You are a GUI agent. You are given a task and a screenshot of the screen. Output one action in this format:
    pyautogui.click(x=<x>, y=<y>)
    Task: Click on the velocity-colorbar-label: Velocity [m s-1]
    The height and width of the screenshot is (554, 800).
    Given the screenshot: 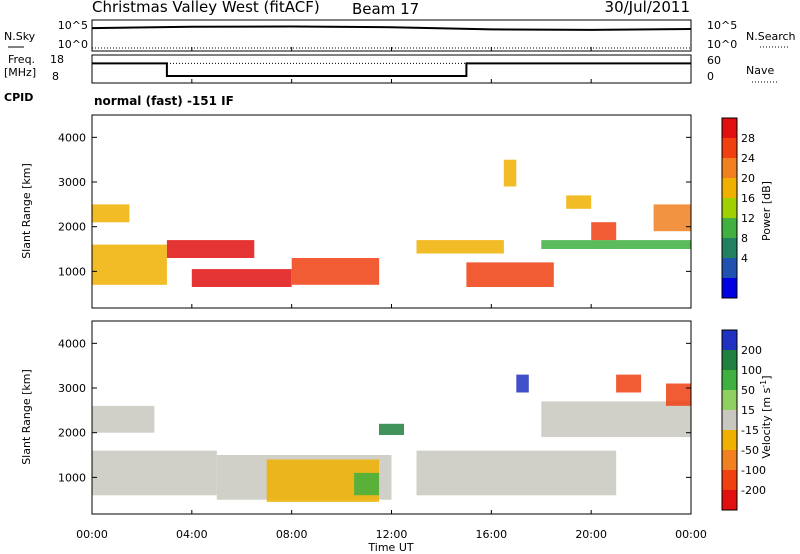 What is the action you would take?
    pyautogui.click(x=766, y=416)
    